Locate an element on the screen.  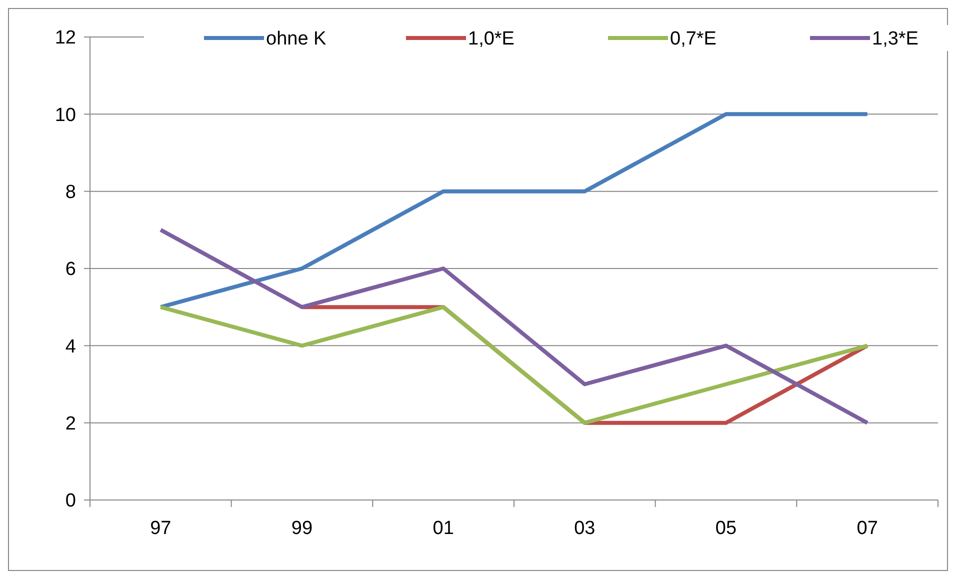
y-tick-label: 0 is located at coordinates (70, 501).